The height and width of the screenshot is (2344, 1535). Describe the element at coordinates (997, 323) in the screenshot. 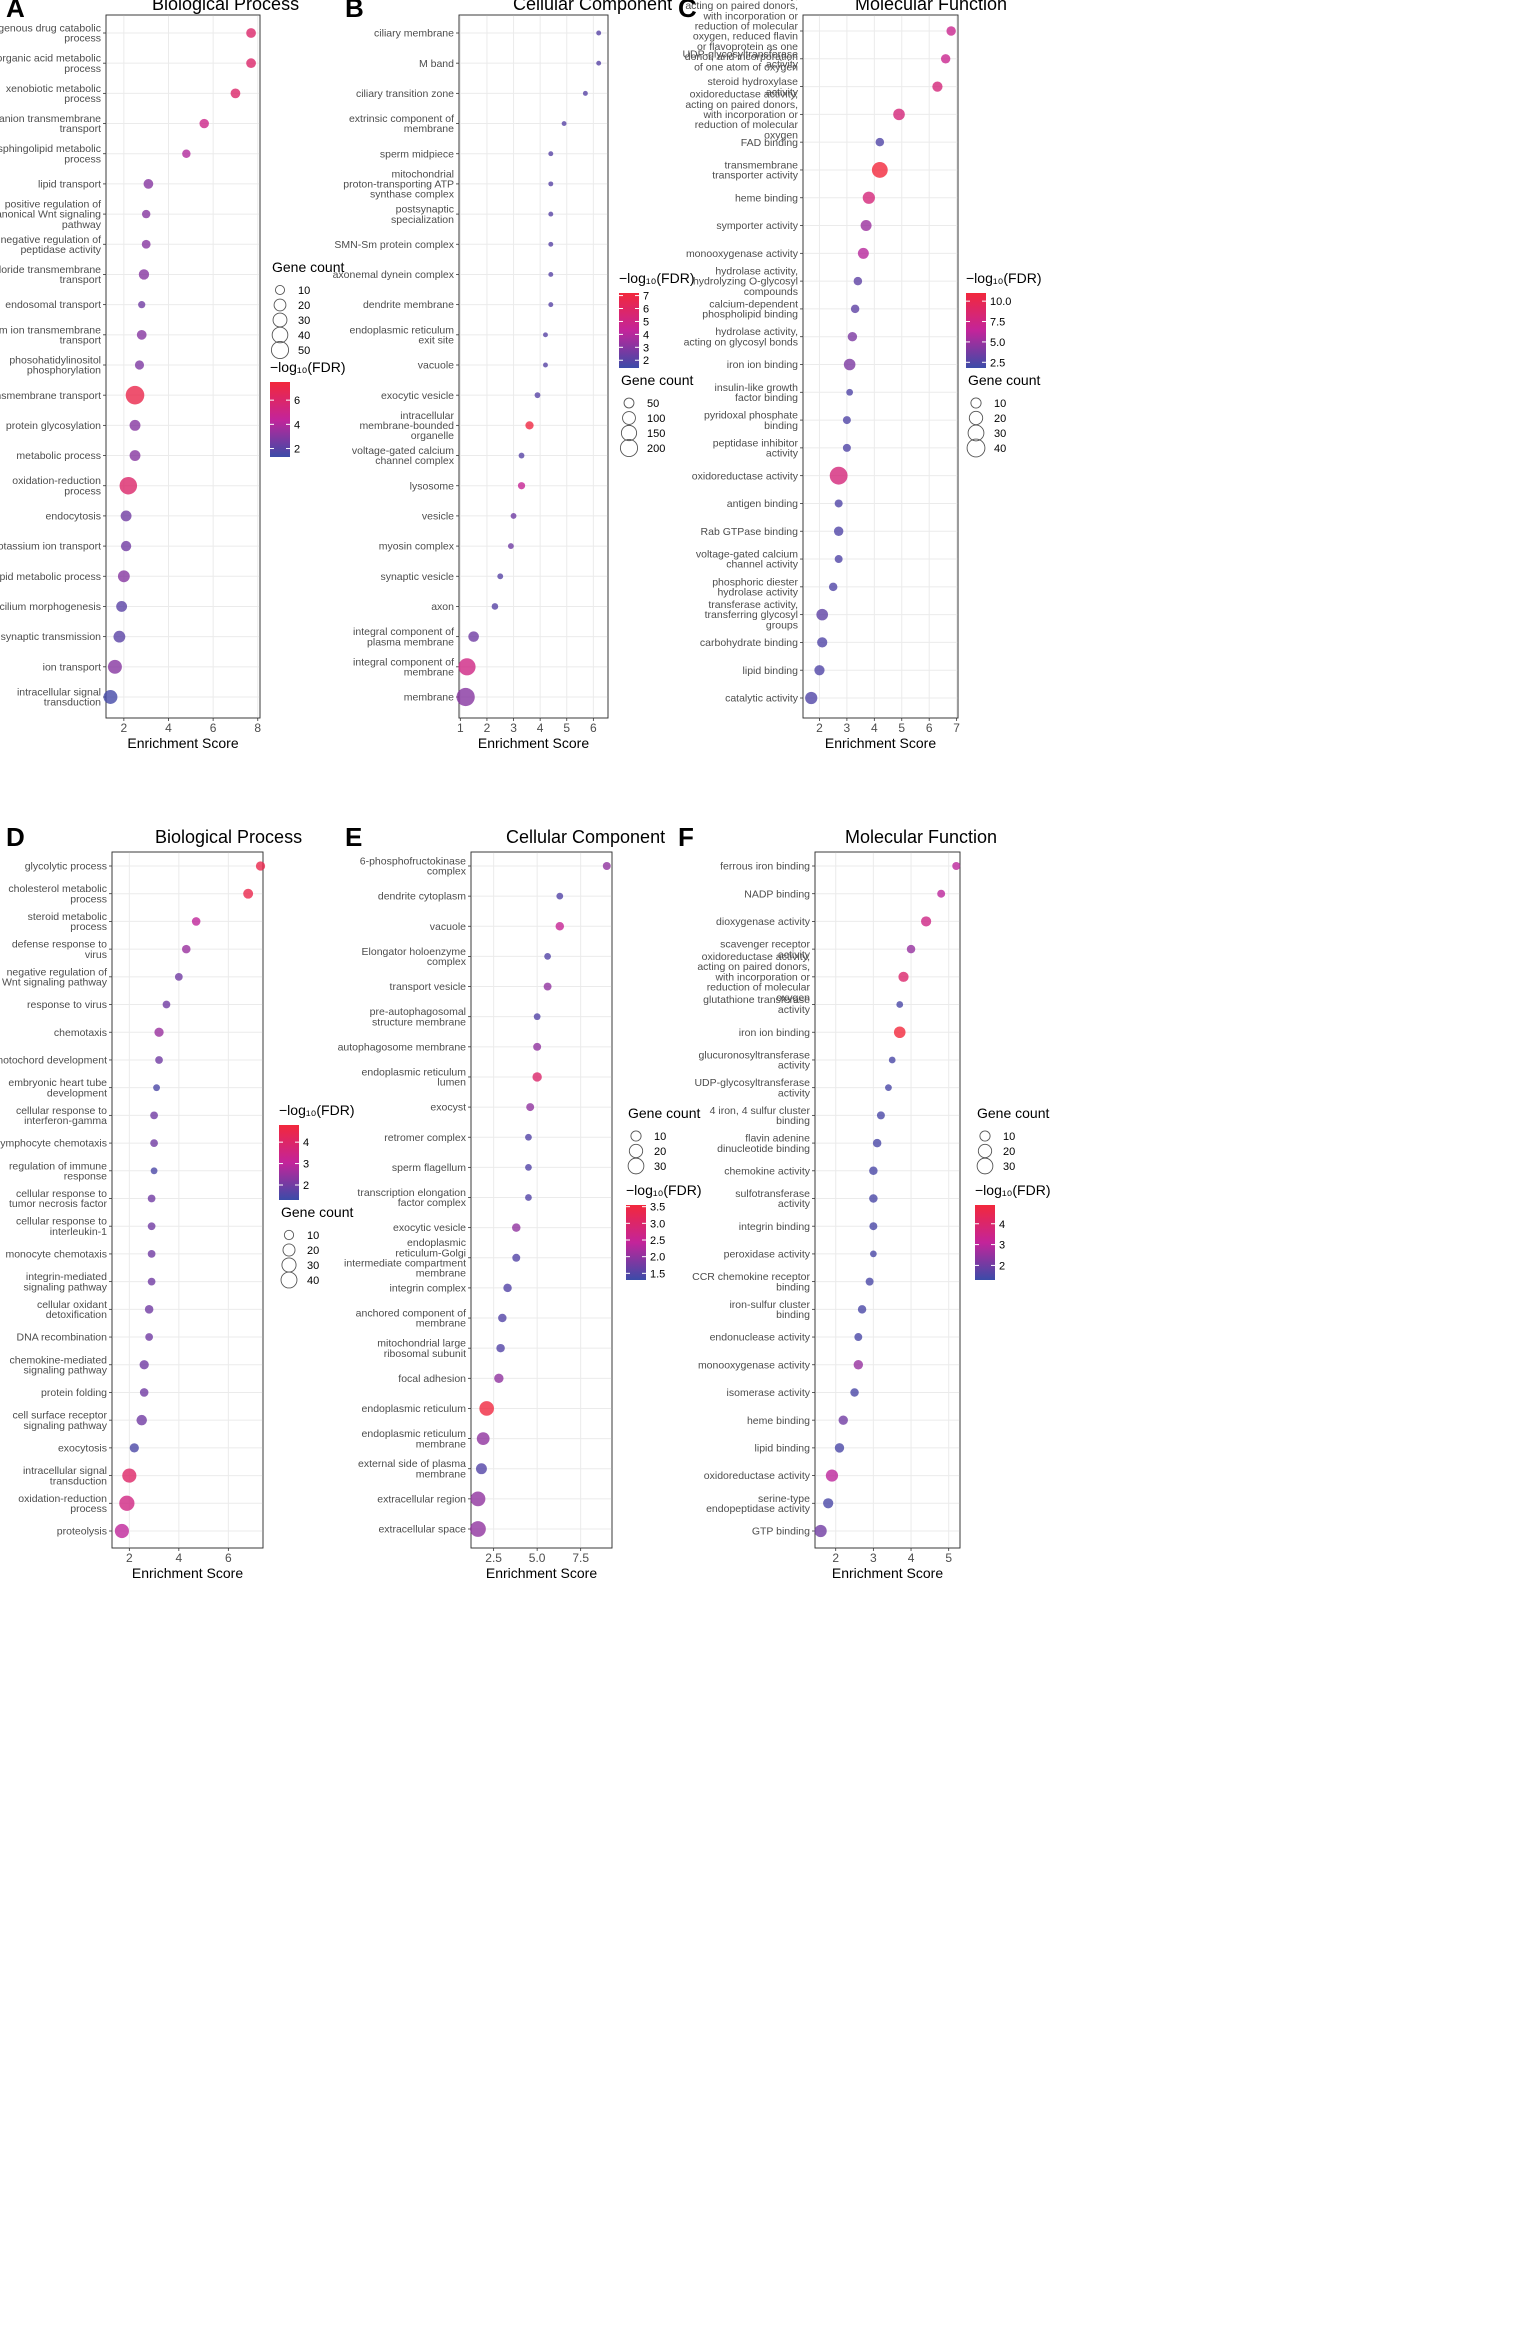

I see `color-legend-label: 7.5` at that location.